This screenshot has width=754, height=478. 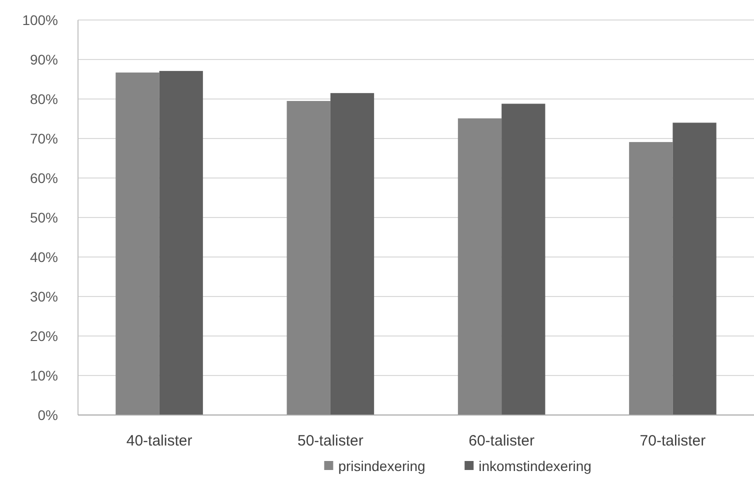 I want to click on y-tick-label: 20%, so click(x=44, y=336).